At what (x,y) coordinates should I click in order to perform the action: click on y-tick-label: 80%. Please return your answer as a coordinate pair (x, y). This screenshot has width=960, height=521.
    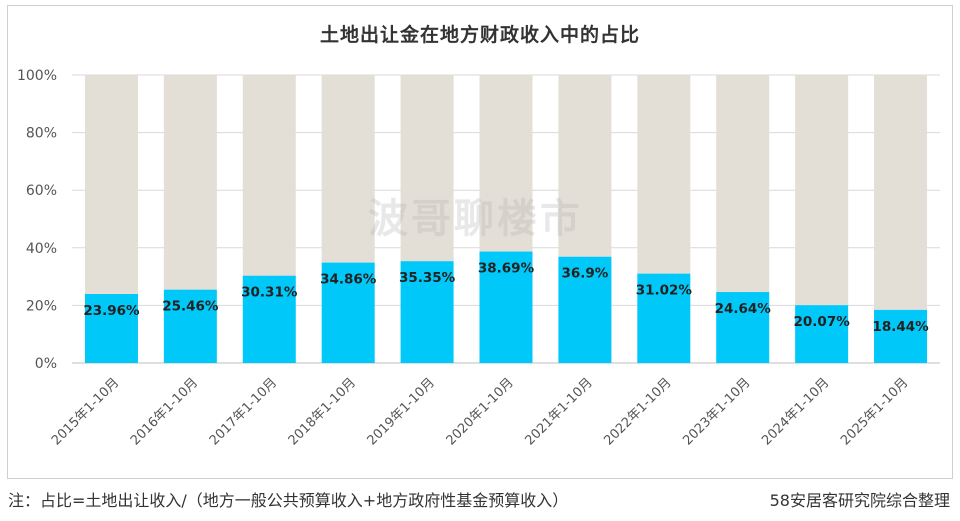
    Looking at the image, I should click on (41, 134).